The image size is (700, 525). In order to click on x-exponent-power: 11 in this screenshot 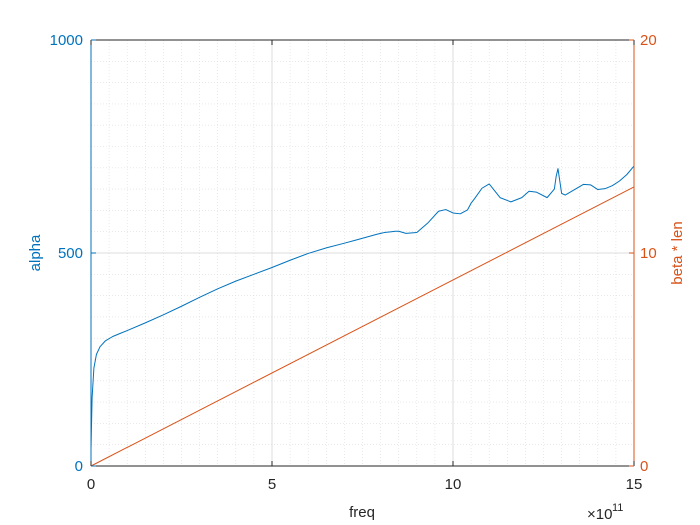, I will do `click(617, 508)`.